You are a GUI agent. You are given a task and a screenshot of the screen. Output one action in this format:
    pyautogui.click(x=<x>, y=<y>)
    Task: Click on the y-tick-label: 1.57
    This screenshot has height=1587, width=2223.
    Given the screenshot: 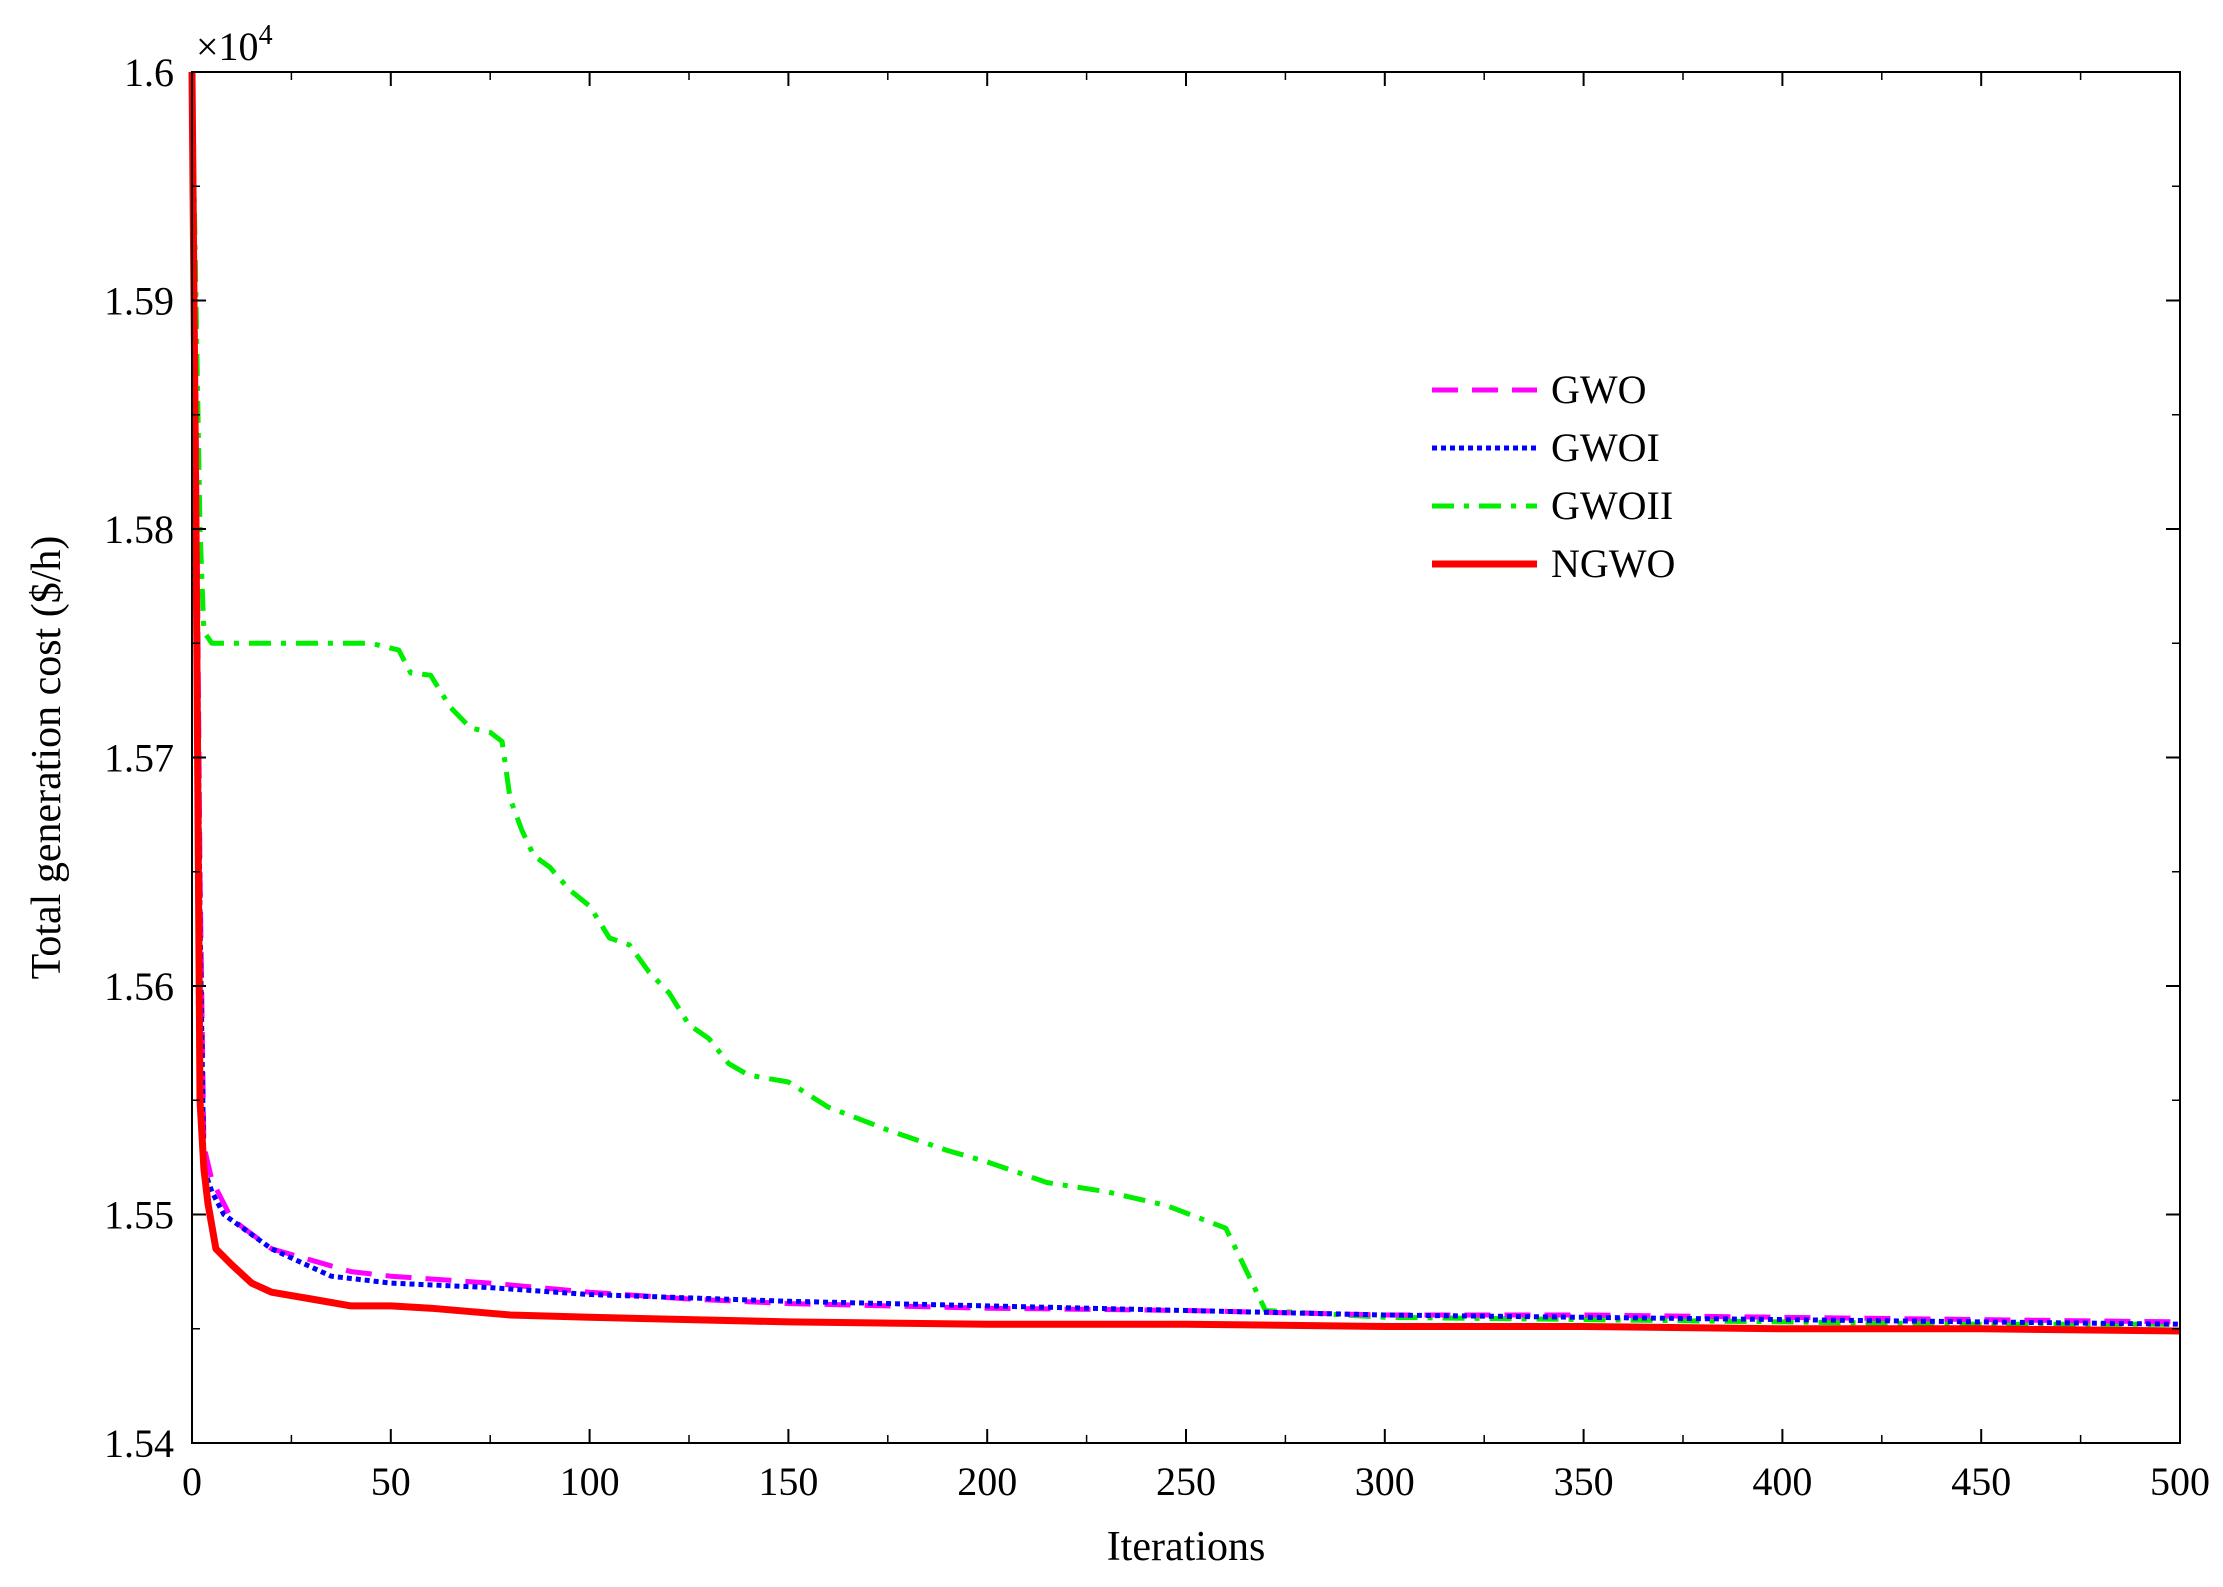 What is the action you would take?
    pyautogui.click(x=139, y=758)
    